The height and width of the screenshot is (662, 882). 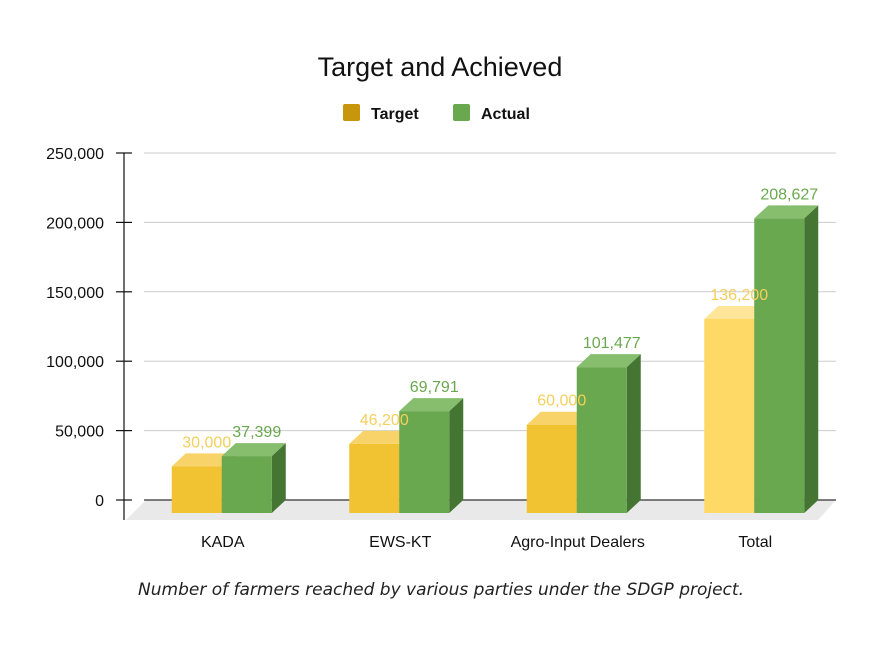 I want to click on chart-title: Target and Achieved, so click(x=440, y=67).